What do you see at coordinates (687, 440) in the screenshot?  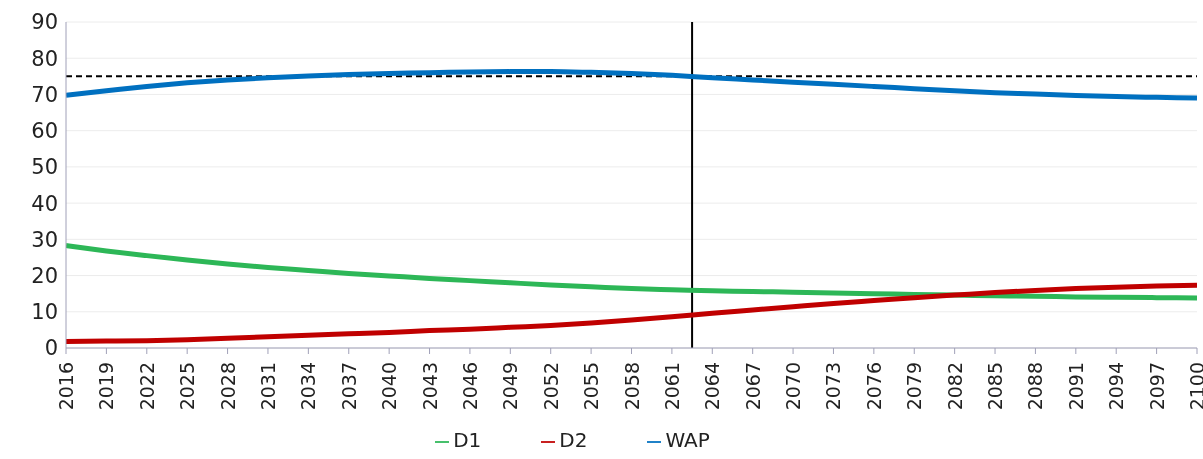 I see `legend-label: WAP` at bounding box center [687, 440].